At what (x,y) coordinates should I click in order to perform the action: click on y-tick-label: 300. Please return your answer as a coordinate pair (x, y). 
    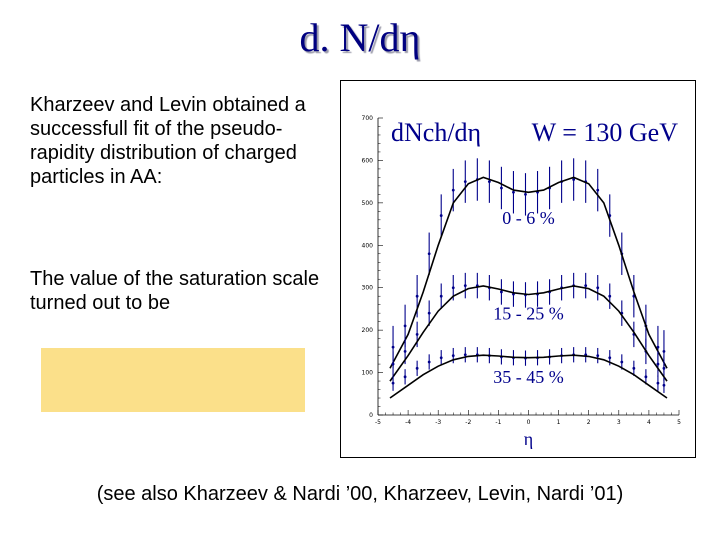
    Looking at the image, I should click on (368, 288).